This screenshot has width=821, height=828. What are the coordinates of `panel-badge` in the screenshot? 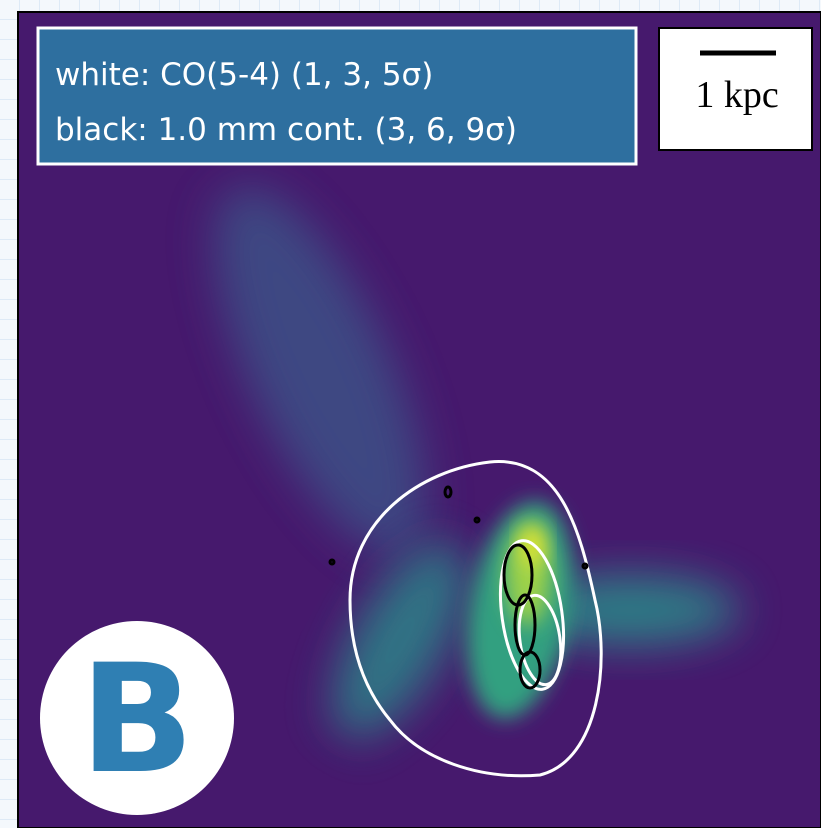 It's located at (137, 718).